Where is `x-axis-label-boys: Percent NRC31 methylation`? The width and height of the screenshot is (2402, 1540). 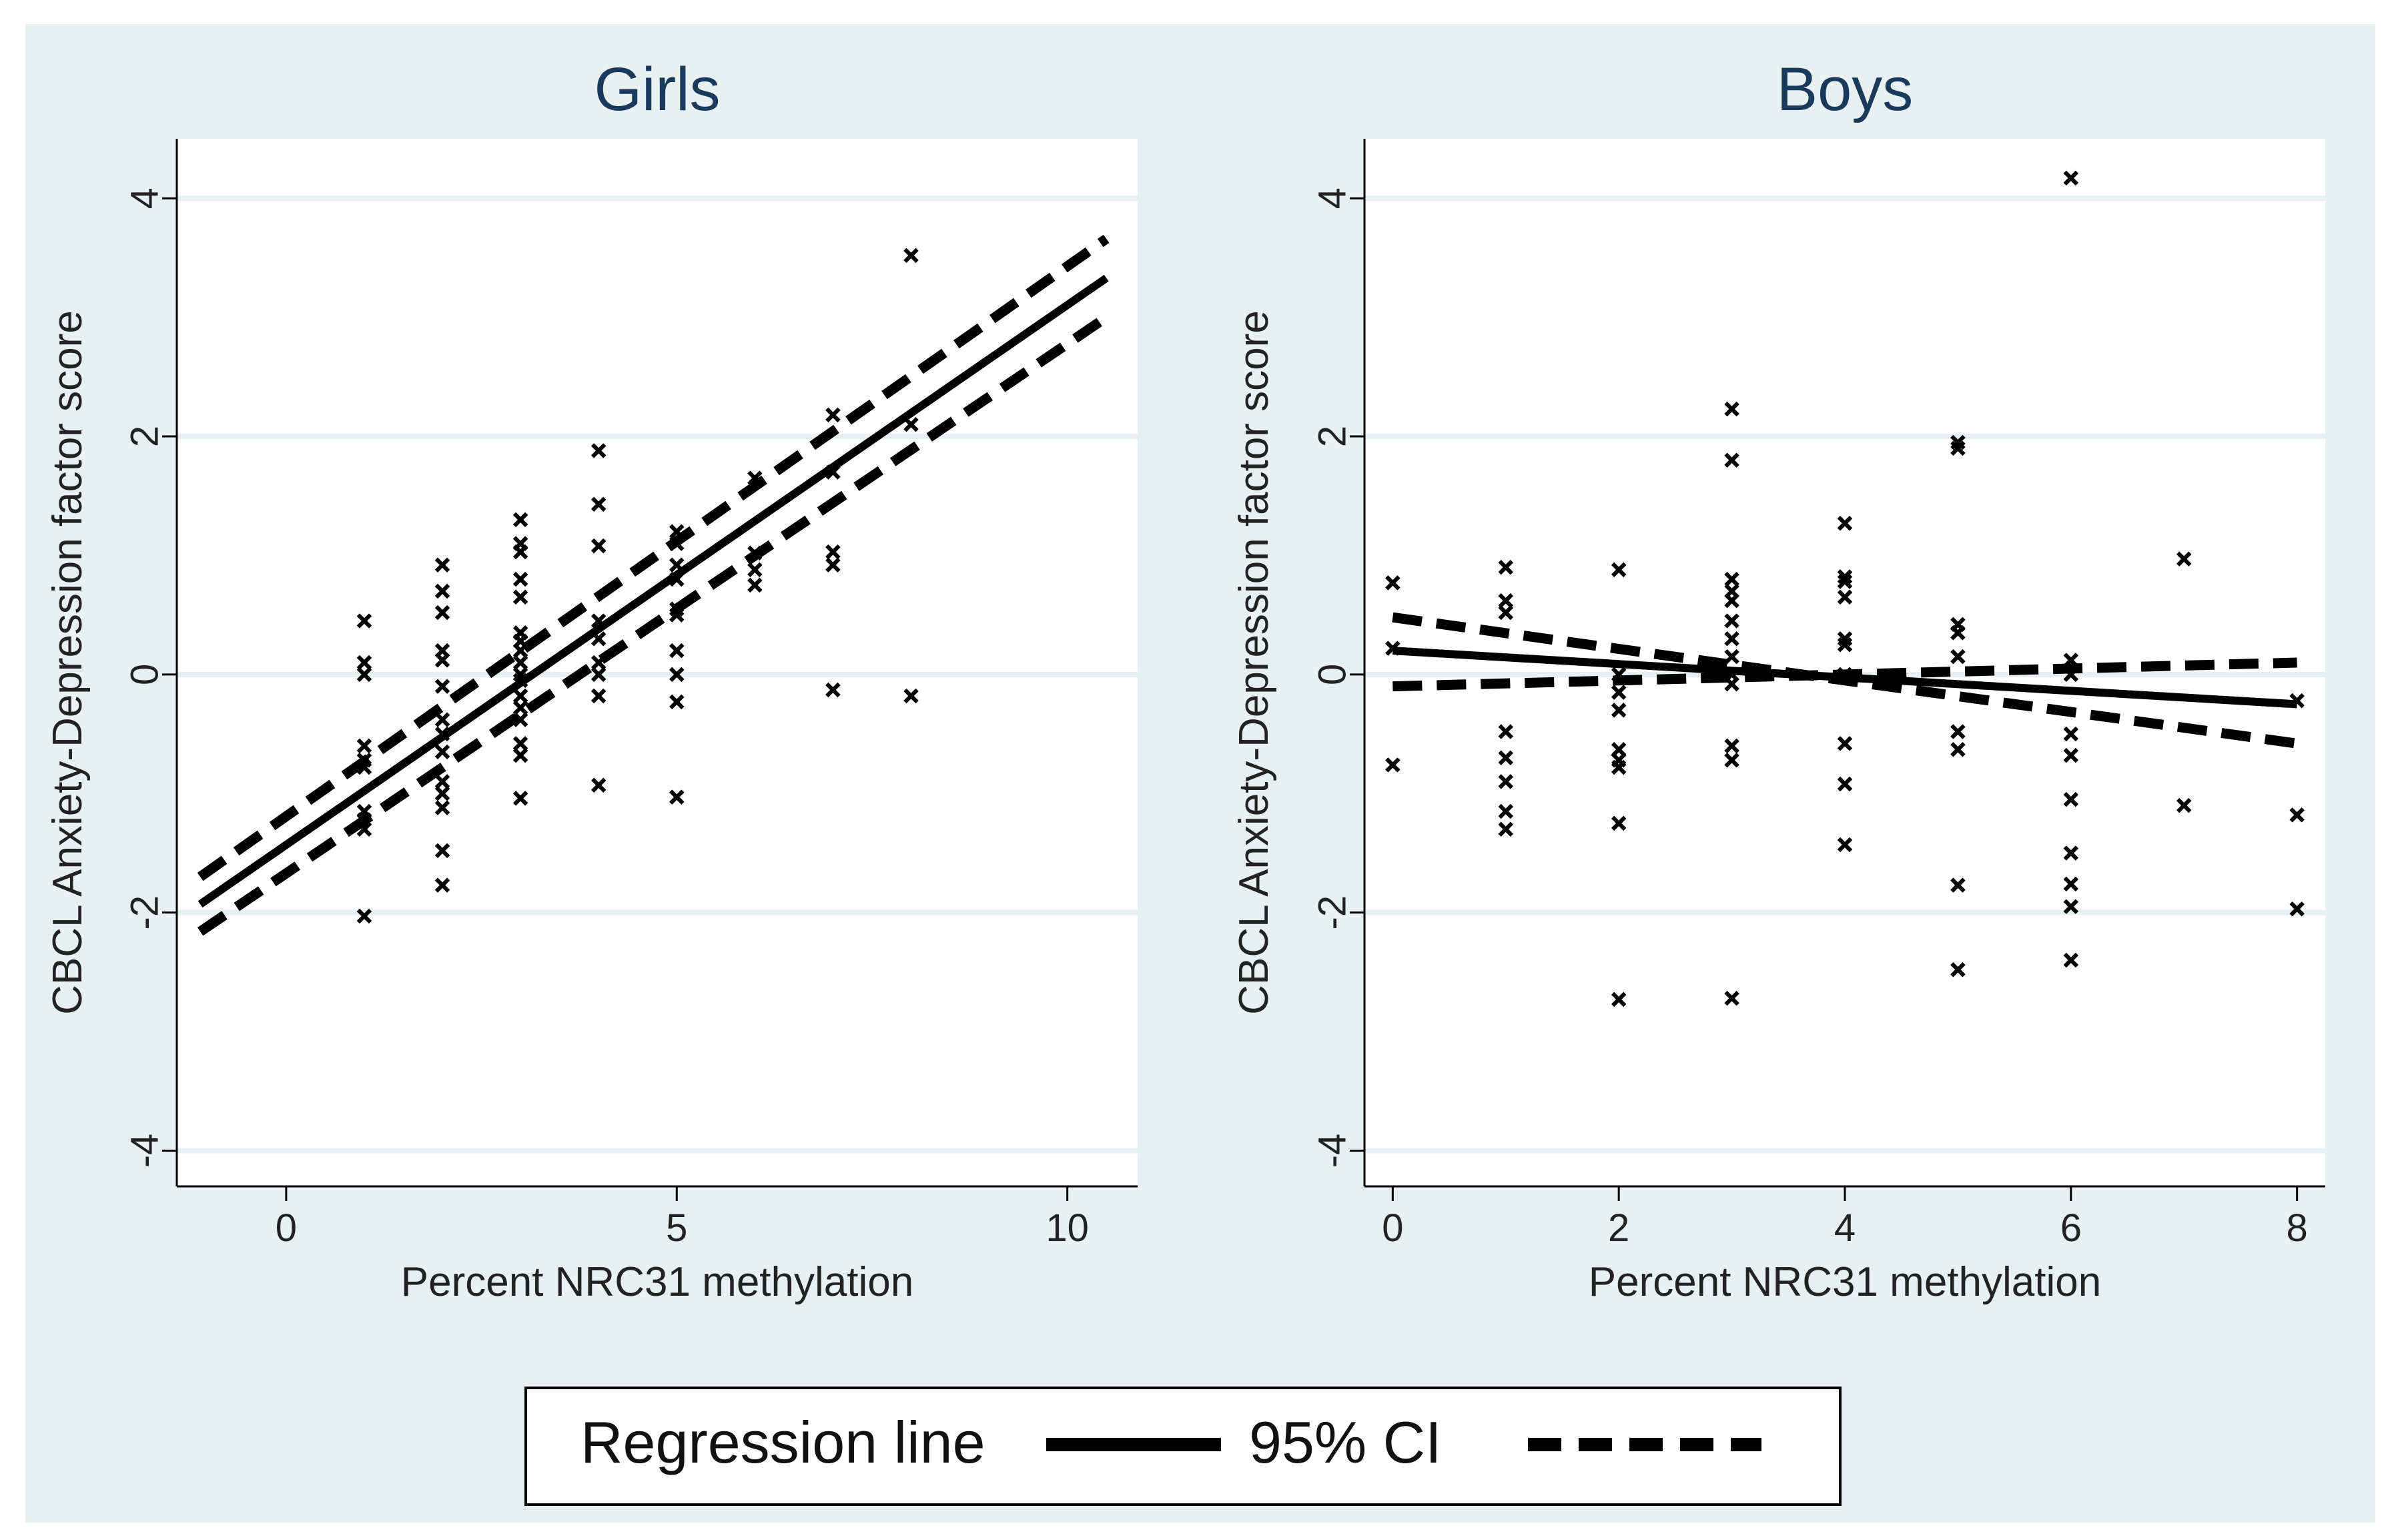 x-axis-label-boys: Percent NRC31 methylation is located at coordinates (1845, 1282).